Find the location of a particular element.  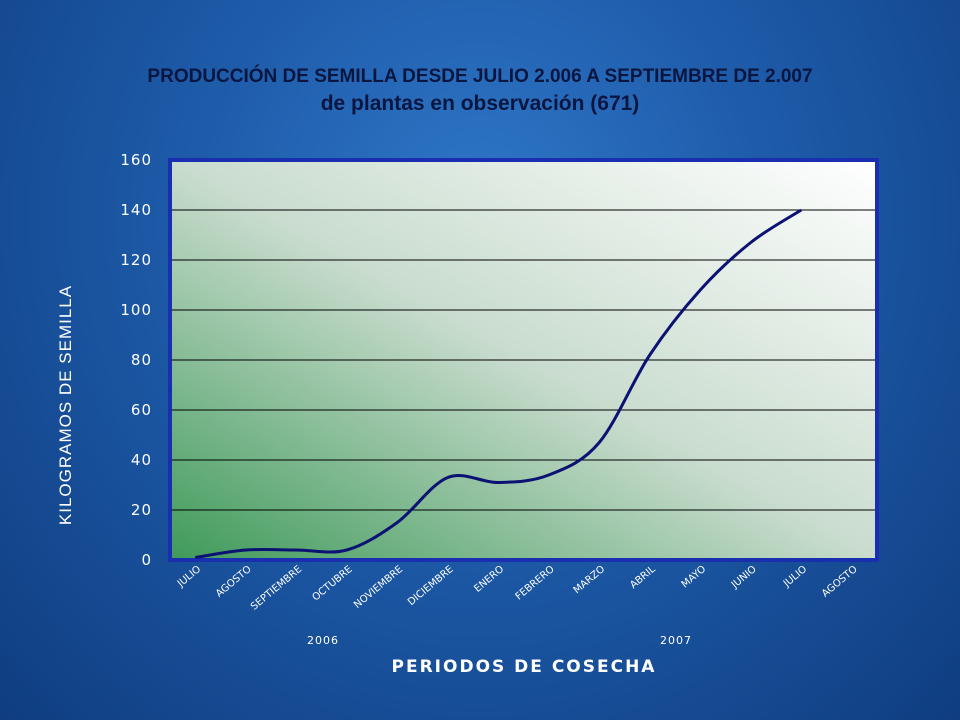

x-tick-label: OCTUBRE is located at coordinates (333, 584).